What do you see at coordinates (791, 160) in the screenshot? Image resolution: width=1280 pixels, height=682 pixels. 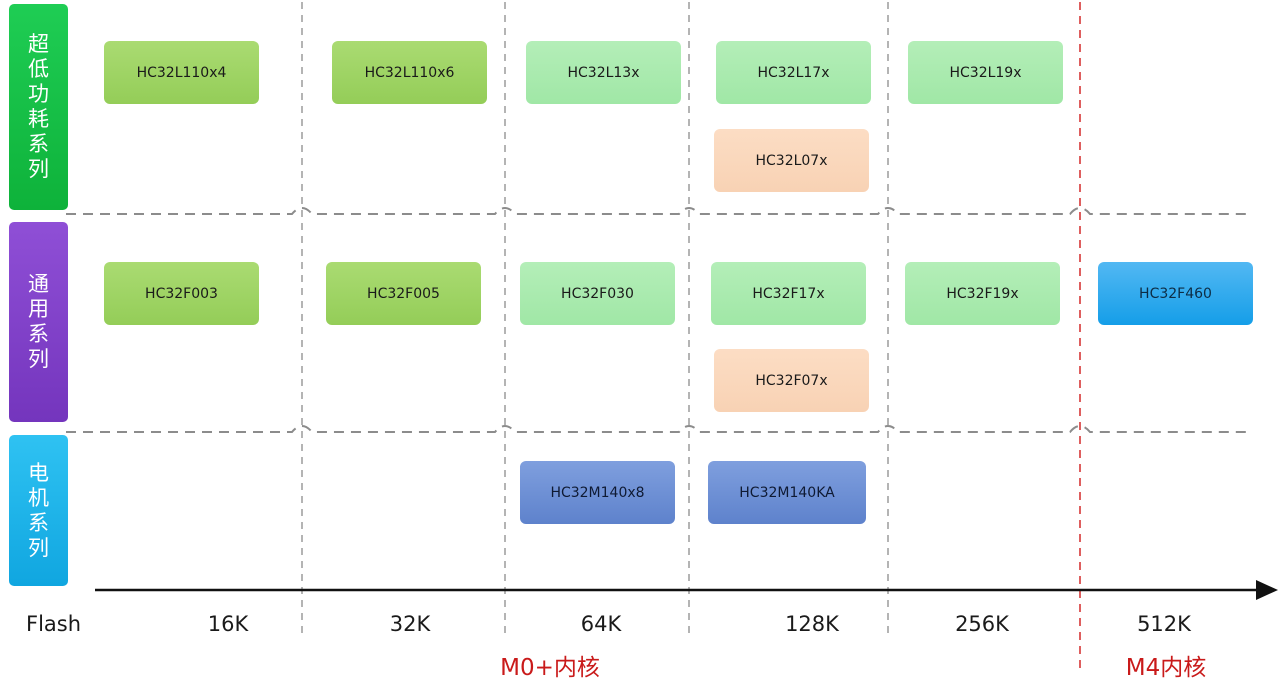 I see `chip-hc32l07x: HC32L07x` at bounding box center [791, 160].